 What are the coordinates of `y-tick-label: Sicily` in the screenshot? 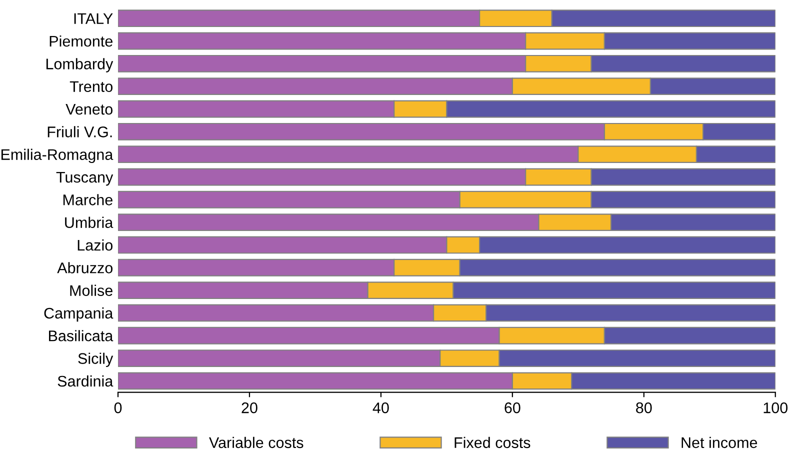 It's located at (96, 359).